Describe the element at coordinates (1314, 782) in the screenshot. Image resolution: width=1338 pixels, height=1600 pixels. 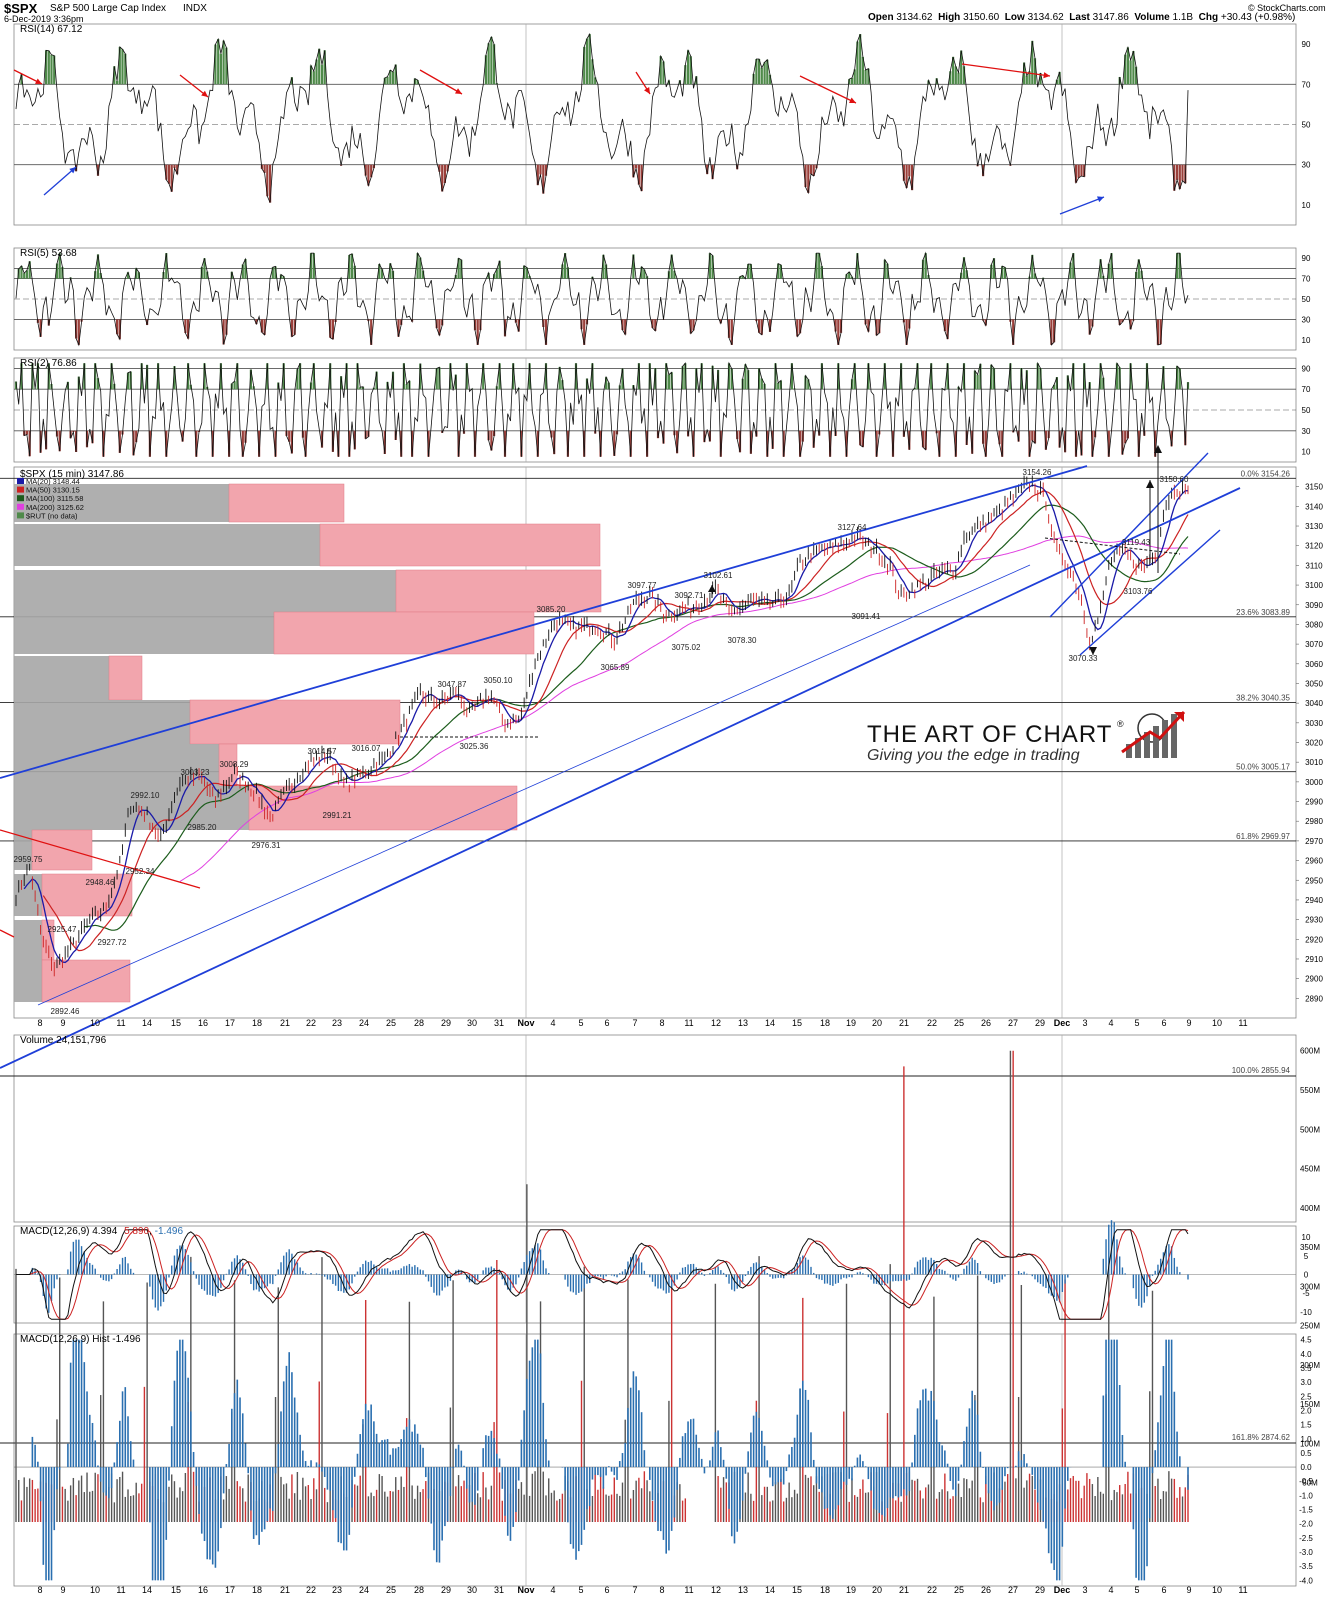
I see `price-y-tick: 3000` at that location.